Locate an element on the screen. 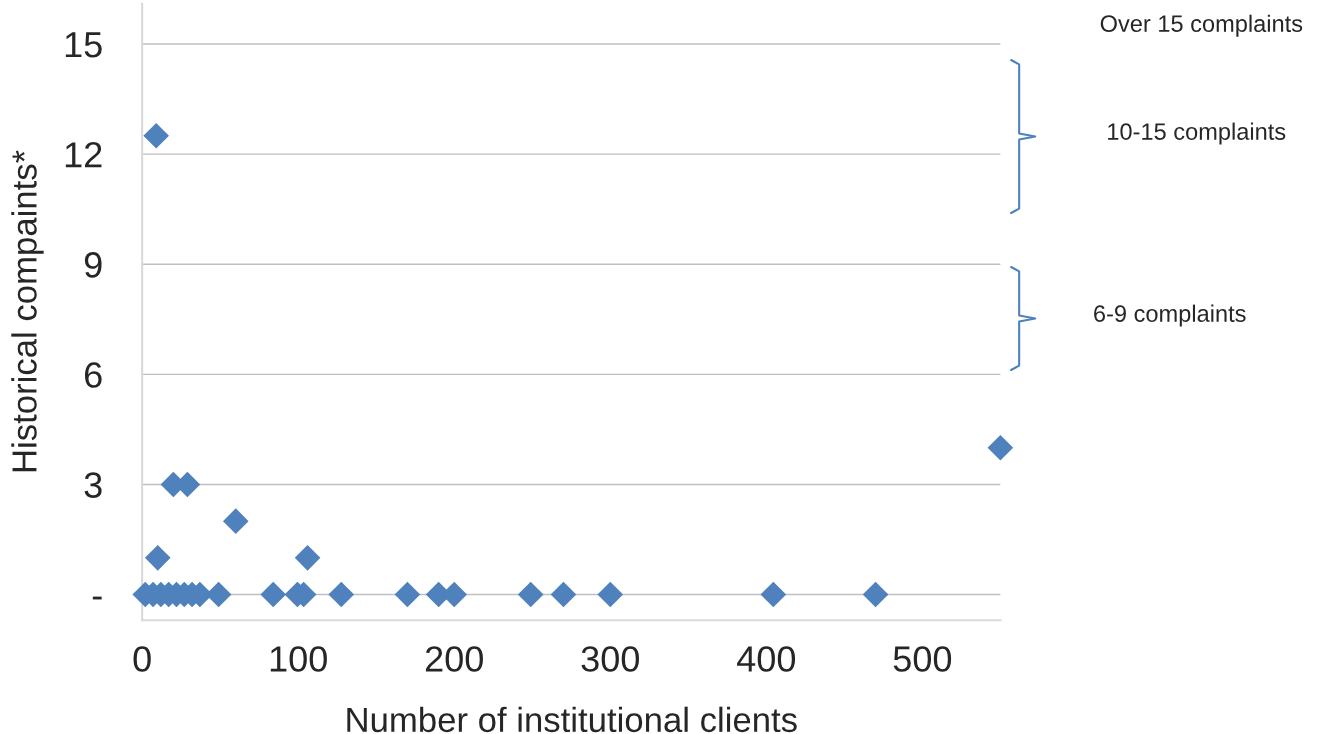 This screenshot has height=734, width=1341. x-tick-label: 300 is located at coordinates (610, 659).